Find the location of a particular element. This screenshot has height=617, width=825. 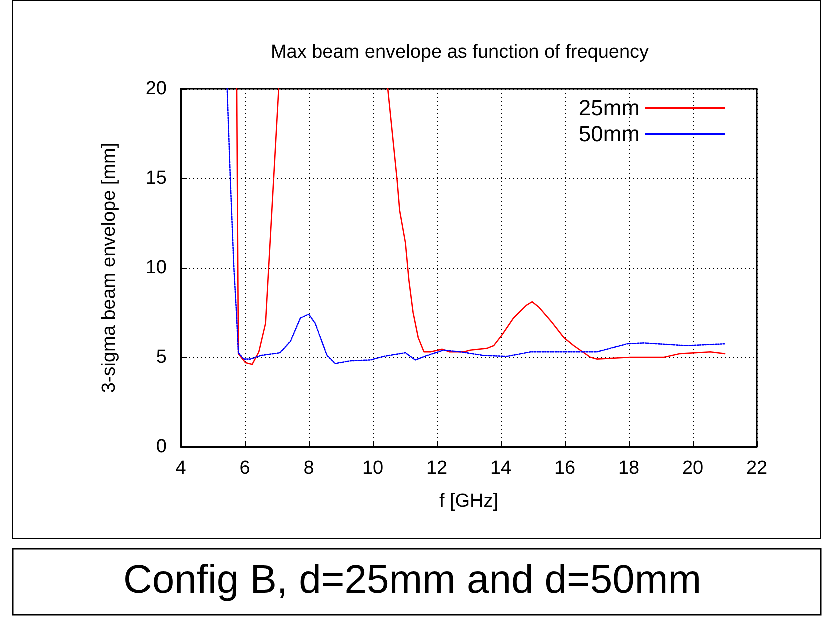

chart-title: Max beam envelope as function of frequency is located at coordinates (460, 52).